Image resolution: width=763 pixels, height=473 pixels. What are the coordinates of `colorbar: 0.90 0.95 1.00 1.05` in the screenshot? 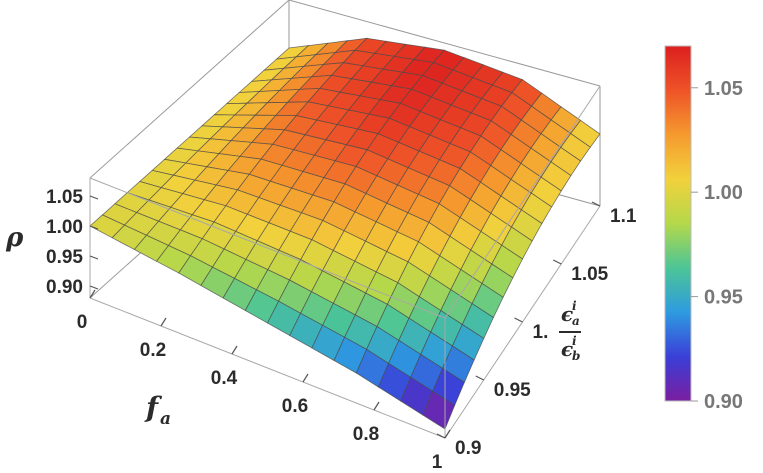 It's located at (703, 229).